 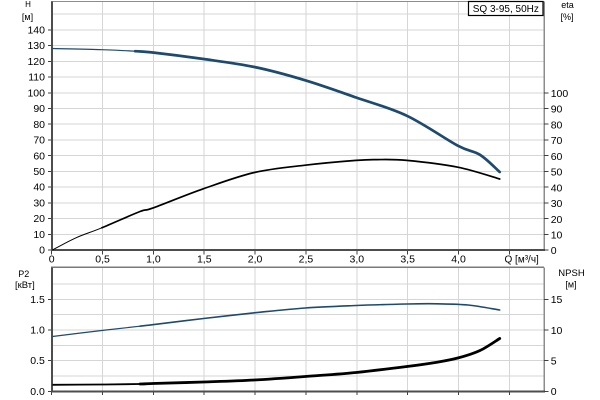 What do you see at coordinates (255, 259) in the screenshot?
I see `svg-text: 2,0` at bounding box center [255, 259].